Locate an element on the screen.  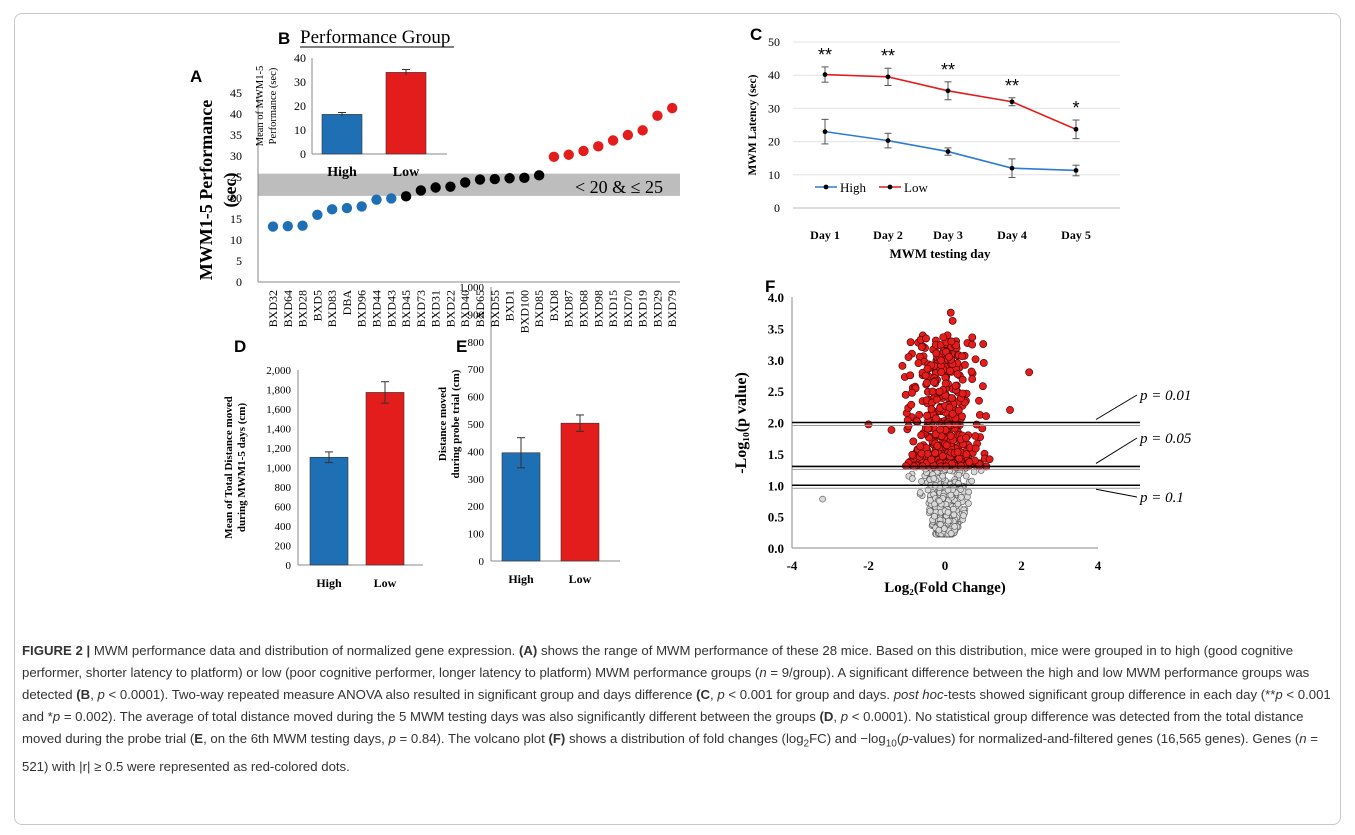
caption-segment: n is located at coordinates (1303, 738).